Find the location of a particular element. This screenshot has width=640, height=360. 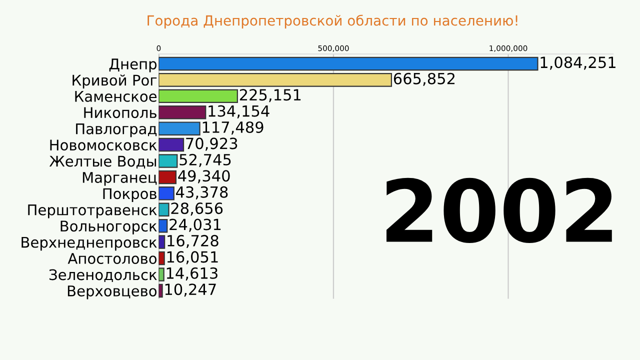

data-label: 24,031 is located at coordinates (195, 225).